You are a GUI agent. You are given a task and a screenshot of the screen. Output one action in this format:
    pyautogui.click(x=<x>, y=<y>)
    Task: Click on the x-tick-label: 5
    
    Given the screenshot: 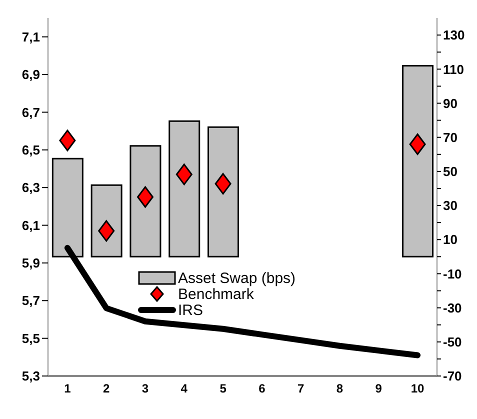 What is the action you would take?
    pyautogui.click(x=223, y=389)
    